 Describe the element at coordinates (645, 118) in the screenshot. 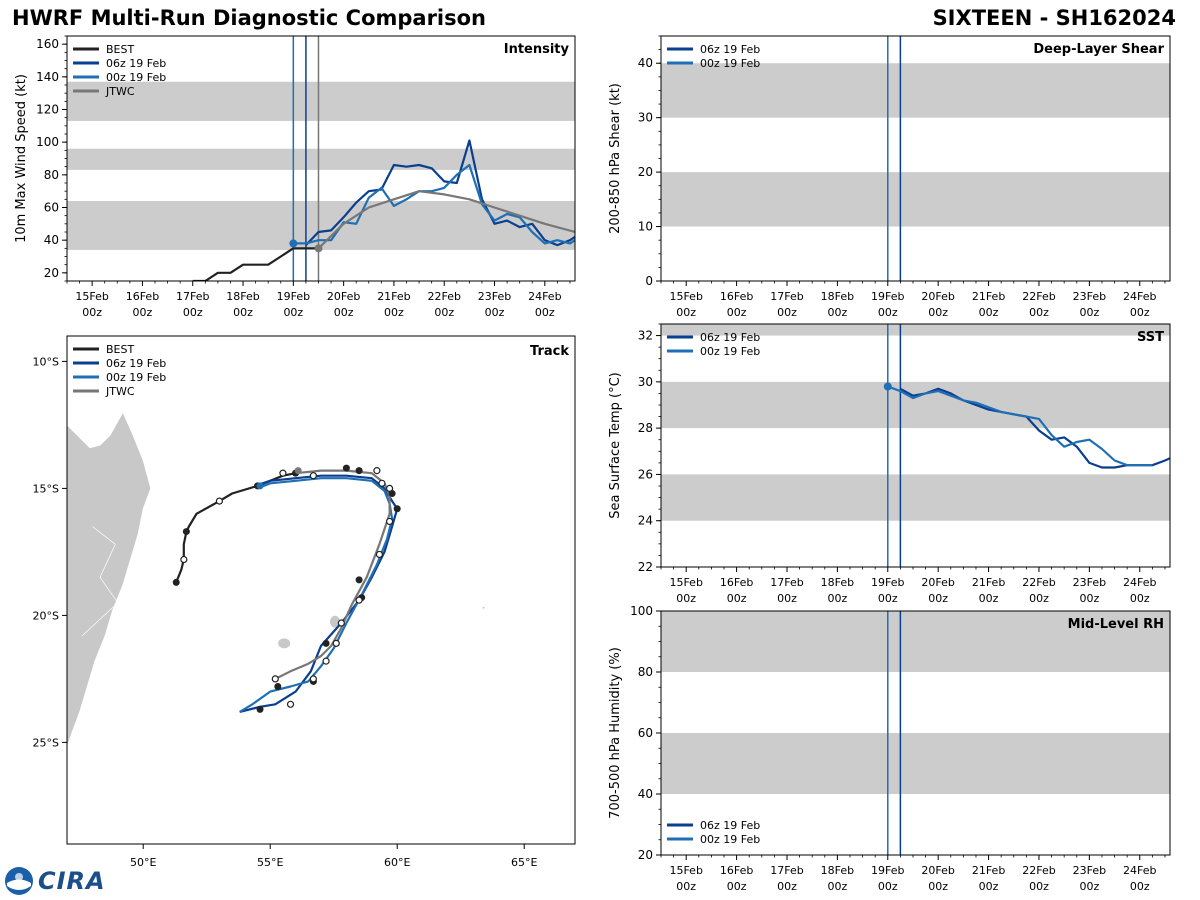

I see `shear-y-tick-label: 30` at that location.